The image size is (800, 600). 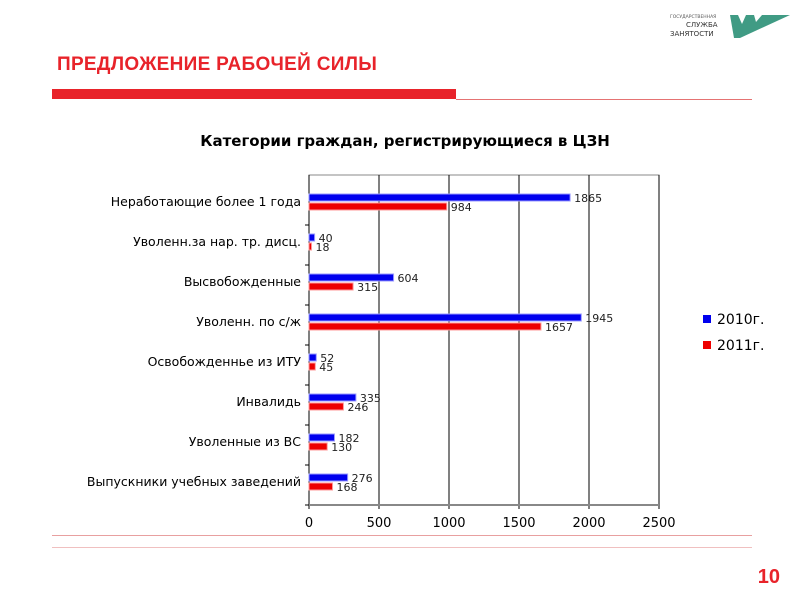 What do you see at coordinates (730, 25) in the screenshot?
I see `employment-service-logo: ГОСУДАРСТВЕННАЯ СЛУЖБА ЗАНЯТОСТИ` at bounding box center [730, 25].